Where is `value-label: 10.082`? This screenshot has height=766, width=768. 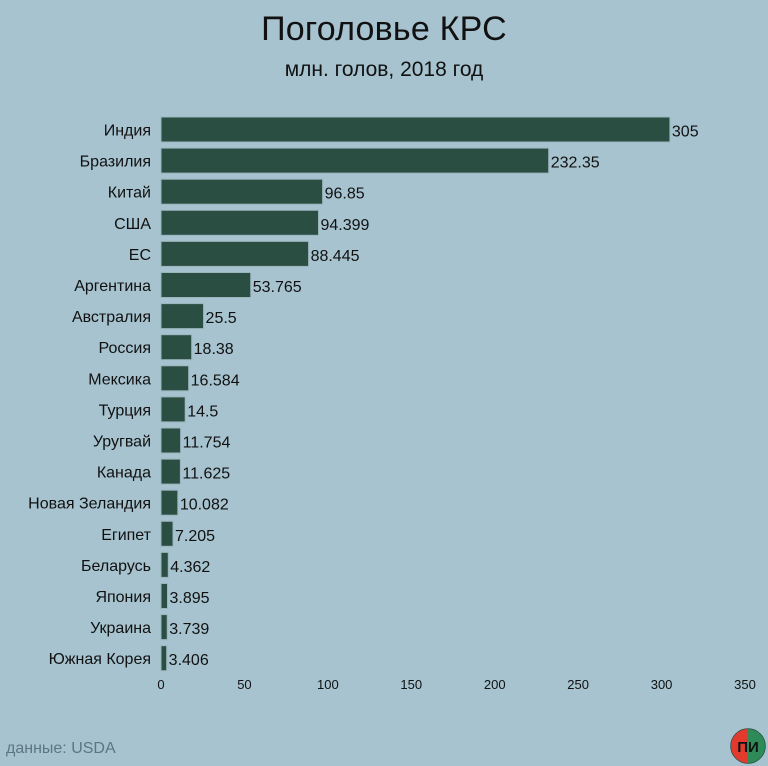 value-label: 10.082 is located at coordinates (204, 505).